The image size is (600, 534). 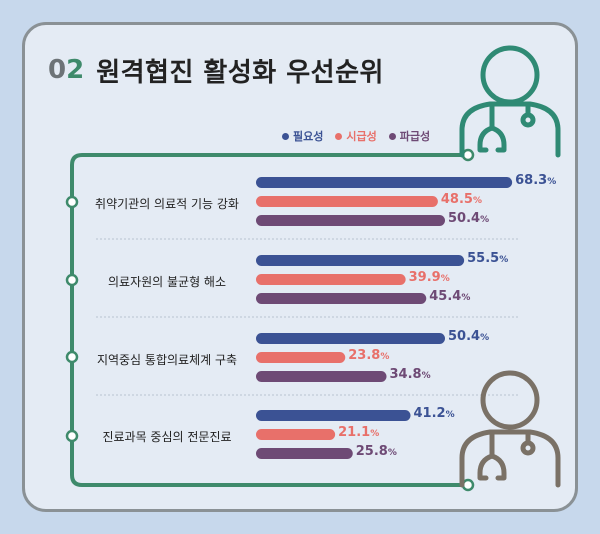 I want to click on legend-label: 파급성, so click(x=415, y=136).